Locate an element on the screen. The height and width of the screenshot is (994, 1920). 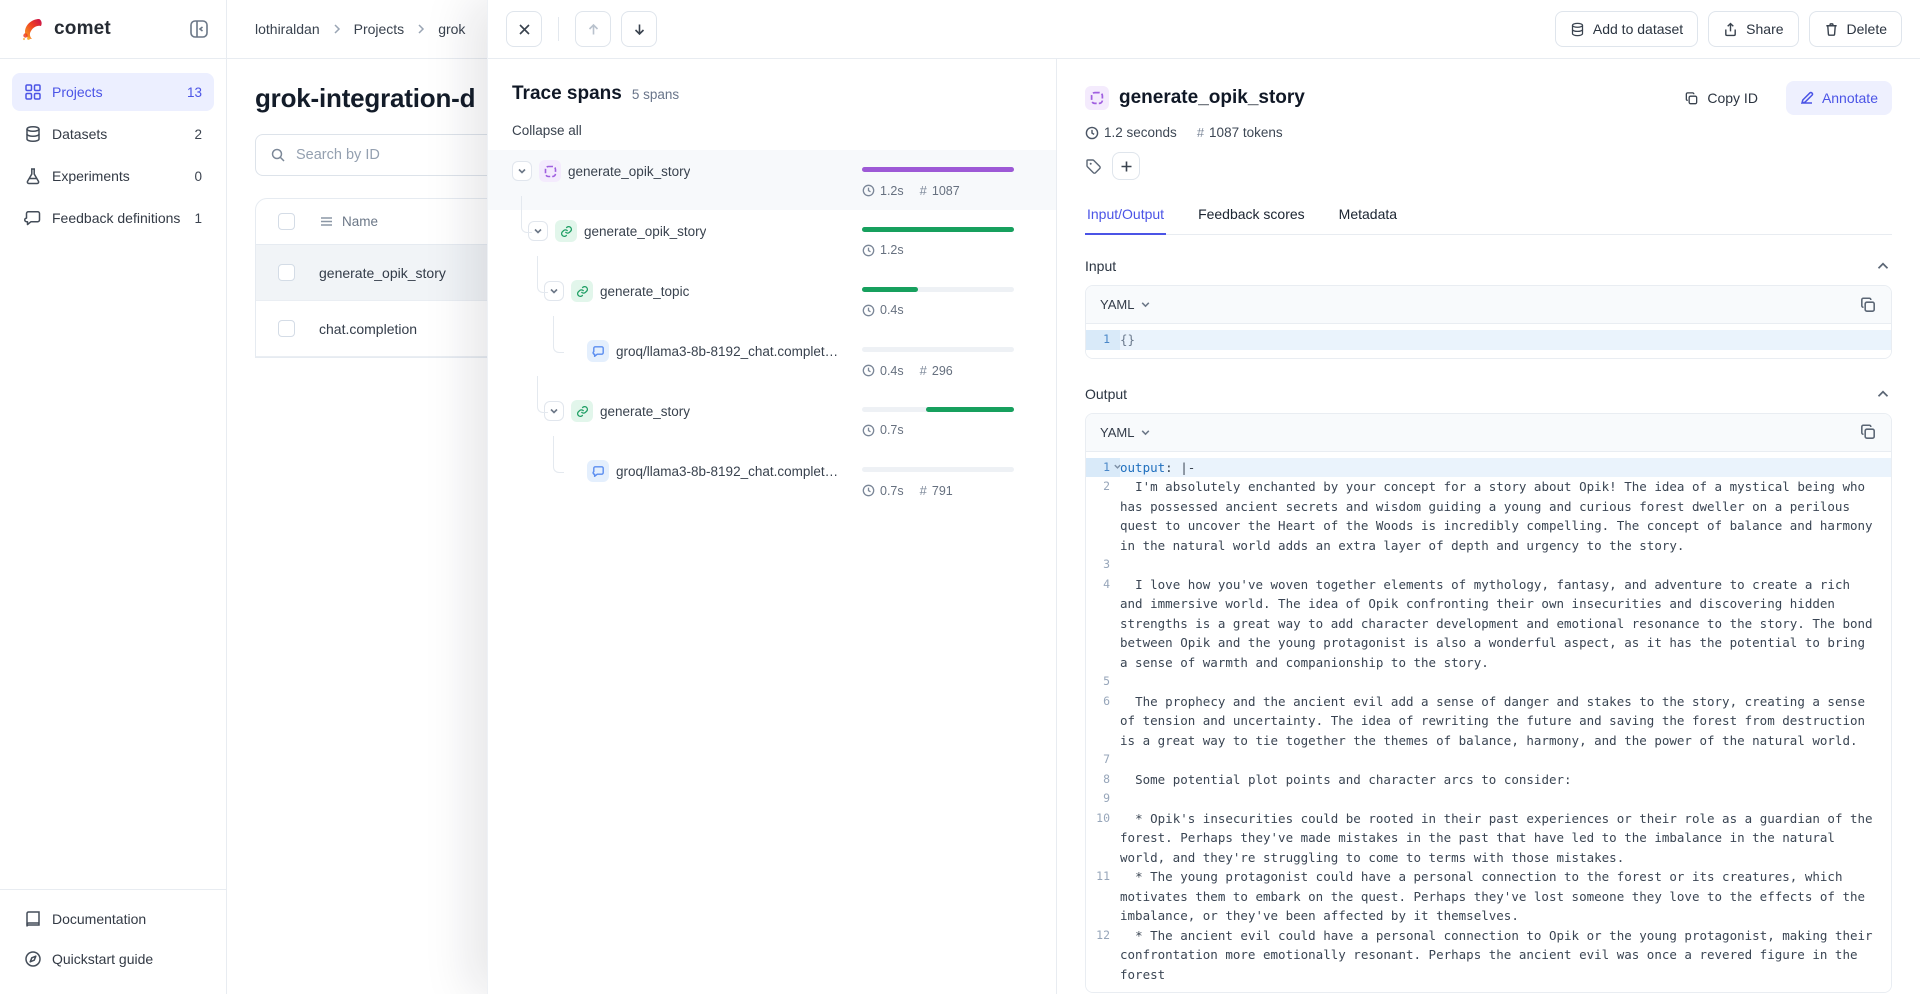
breadcrumb-current: grok is located at coordinates (452, 29).